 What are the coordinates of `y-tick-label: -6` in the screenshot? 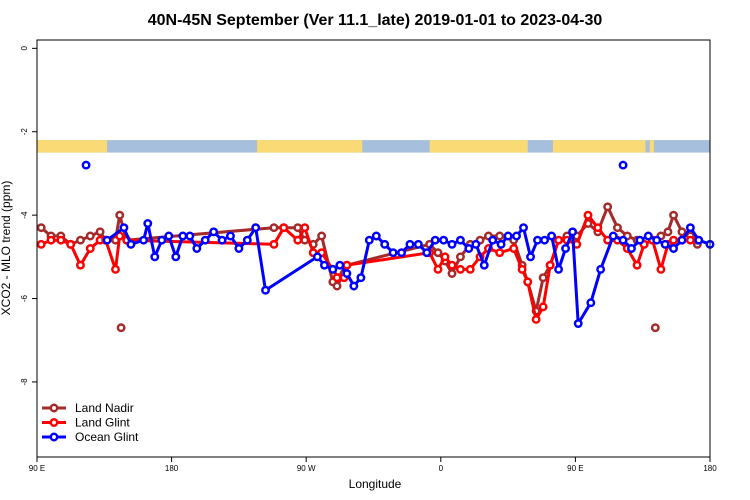 It's located at (24, 298).